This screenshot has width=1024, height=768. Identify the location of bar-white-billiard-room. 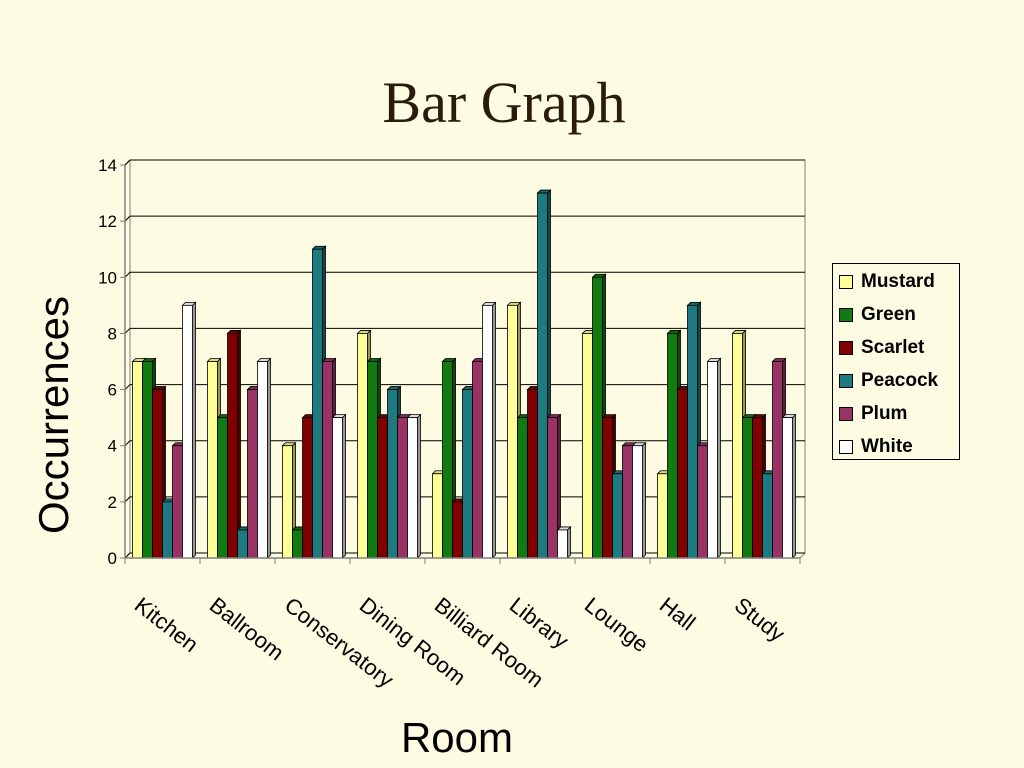
(489, 430).